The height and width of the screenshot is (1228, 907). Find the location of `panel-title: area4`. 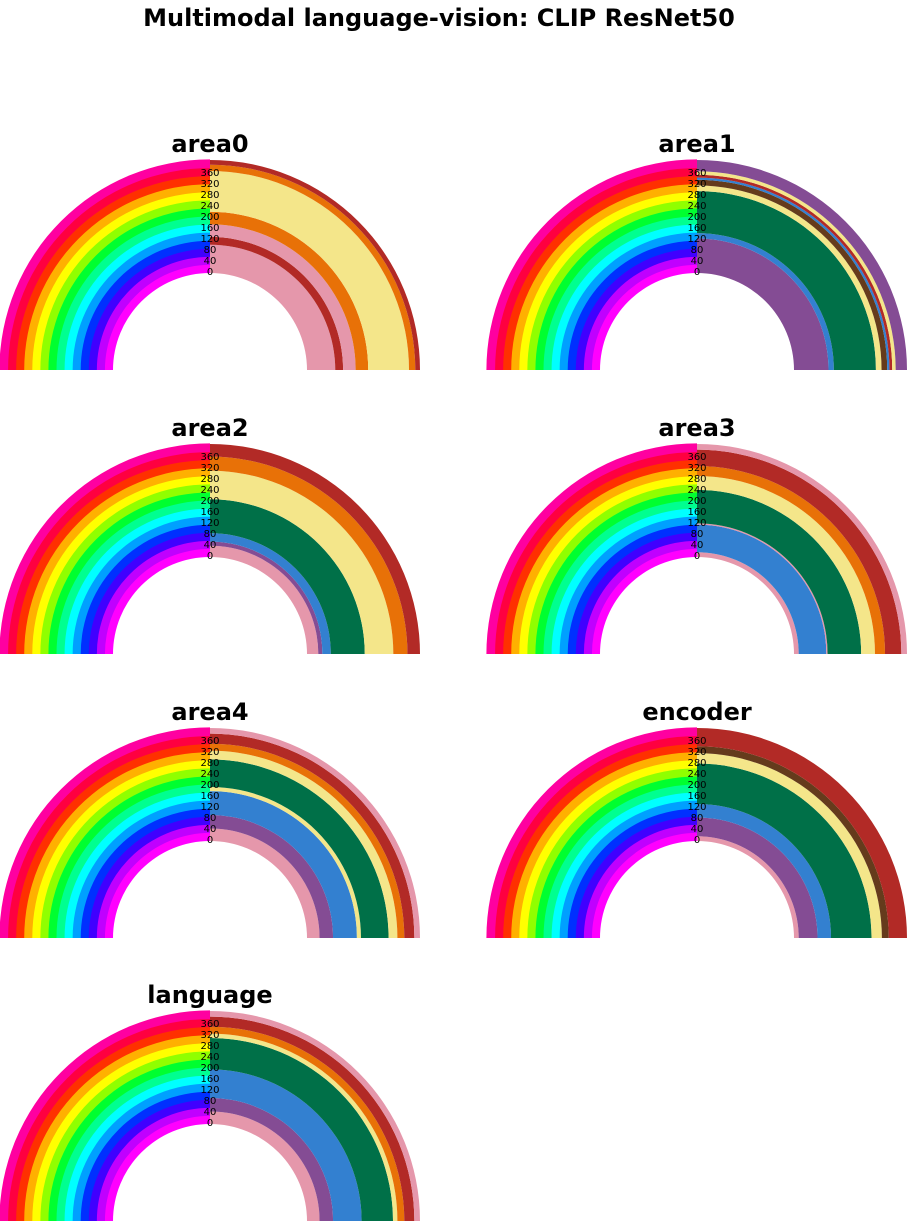

panel-title: area4 is located at coordinates (209, 712).